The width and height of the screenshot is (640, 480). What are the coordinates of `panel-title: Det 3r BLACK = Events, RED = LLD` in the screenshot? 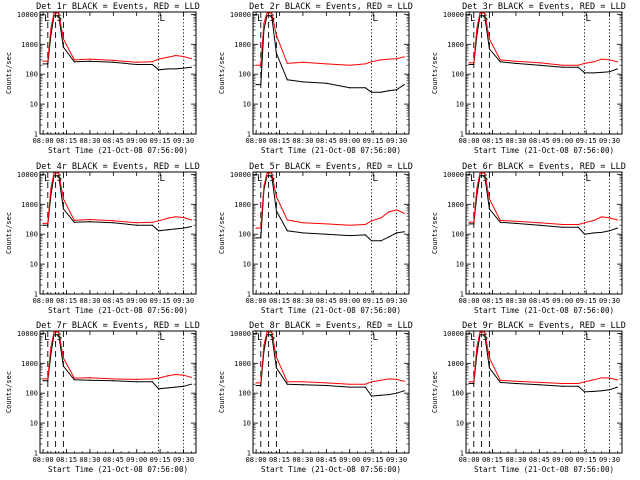 It's located at (544, 7).